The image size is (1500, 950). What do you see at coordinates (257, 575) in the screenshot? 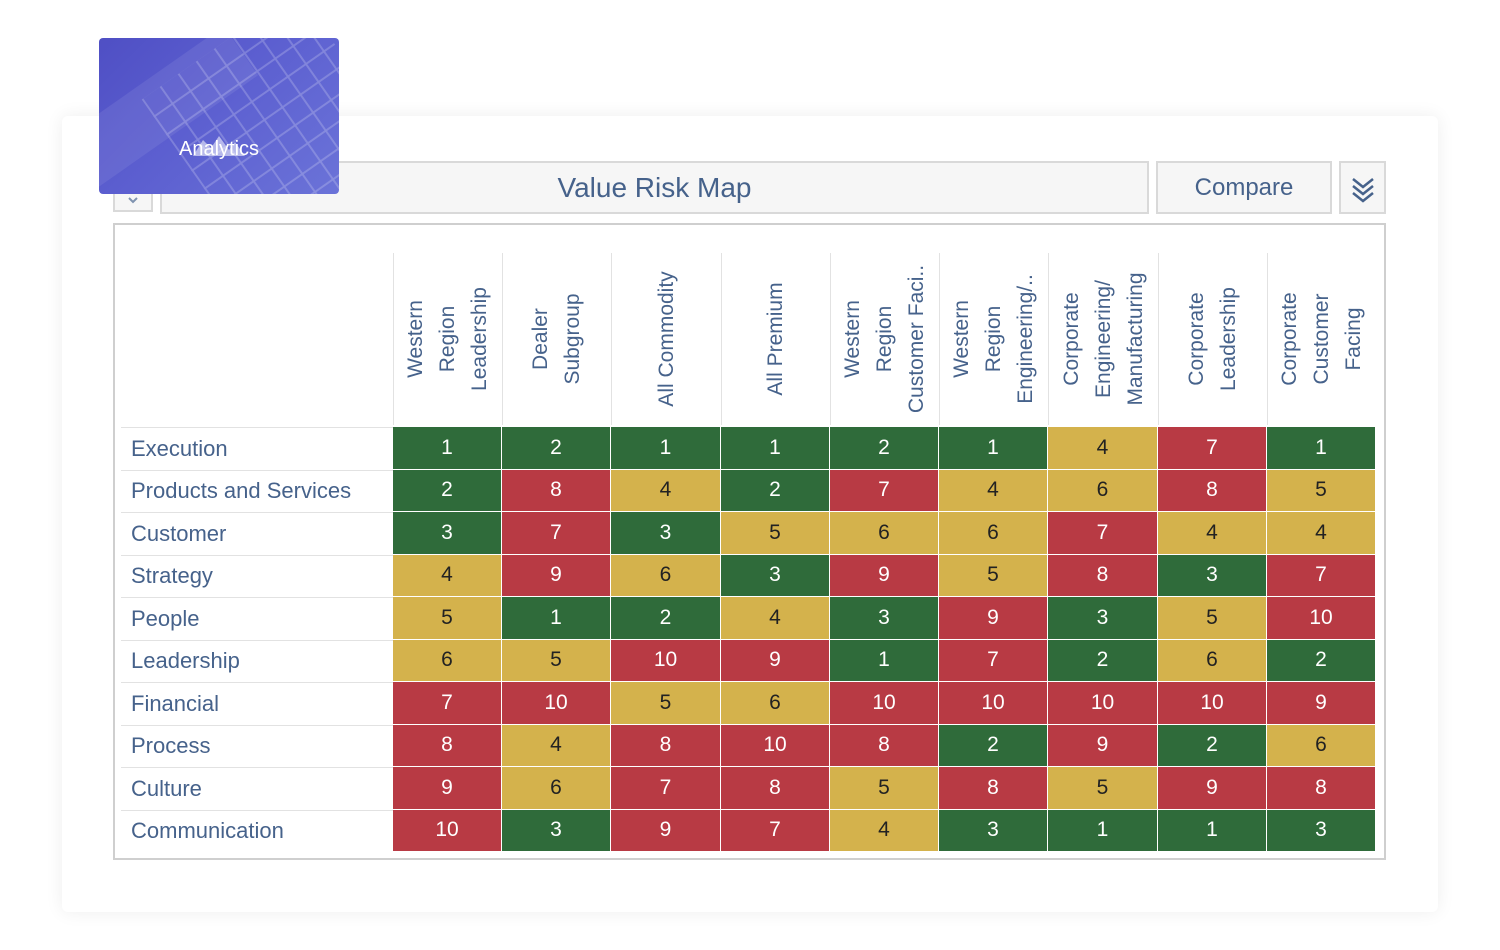
I see `row-label: Strategy` at bounding box center [257, 575].